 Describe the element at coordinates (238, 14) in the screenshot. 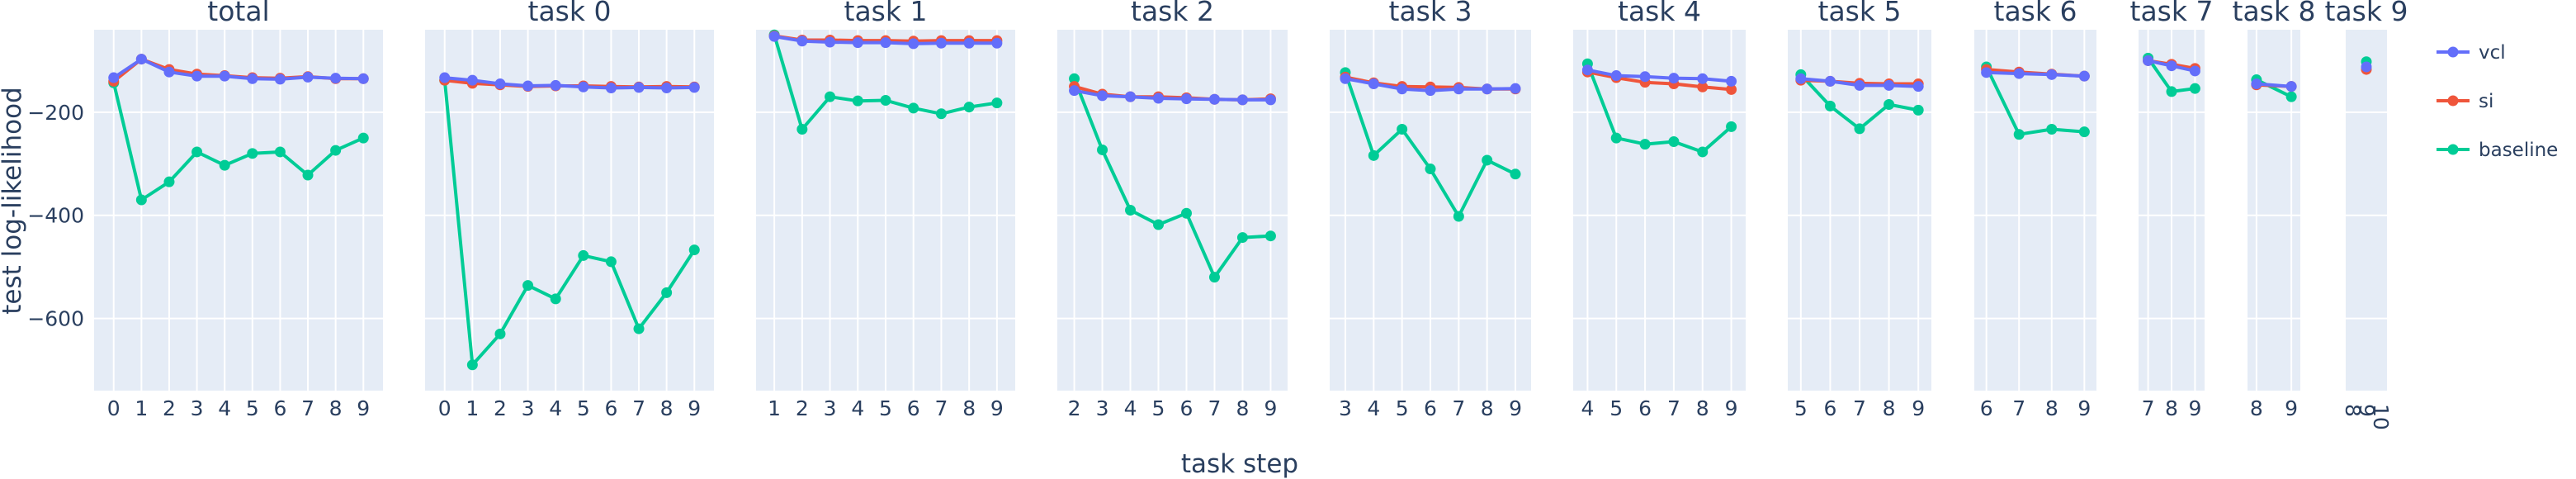

I see `subplot-title: total` at that location.